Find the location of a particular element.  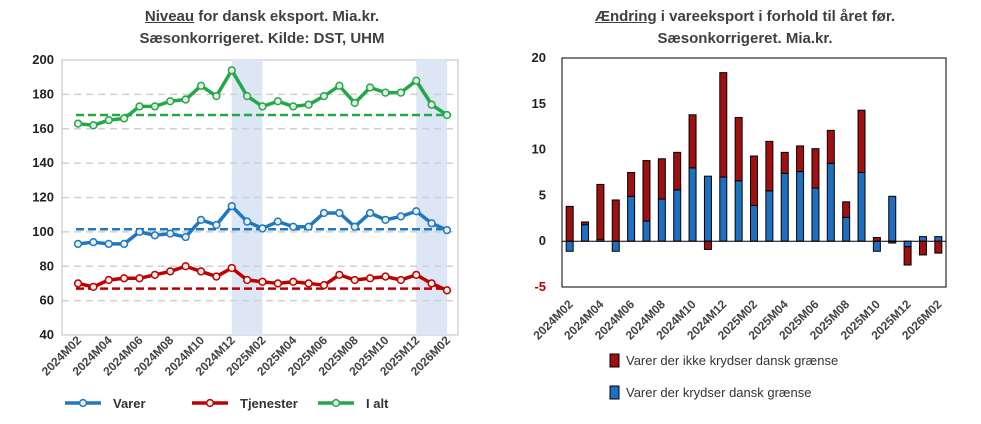

left-y-tick-label: 80 is located at coordinates (47, 265).